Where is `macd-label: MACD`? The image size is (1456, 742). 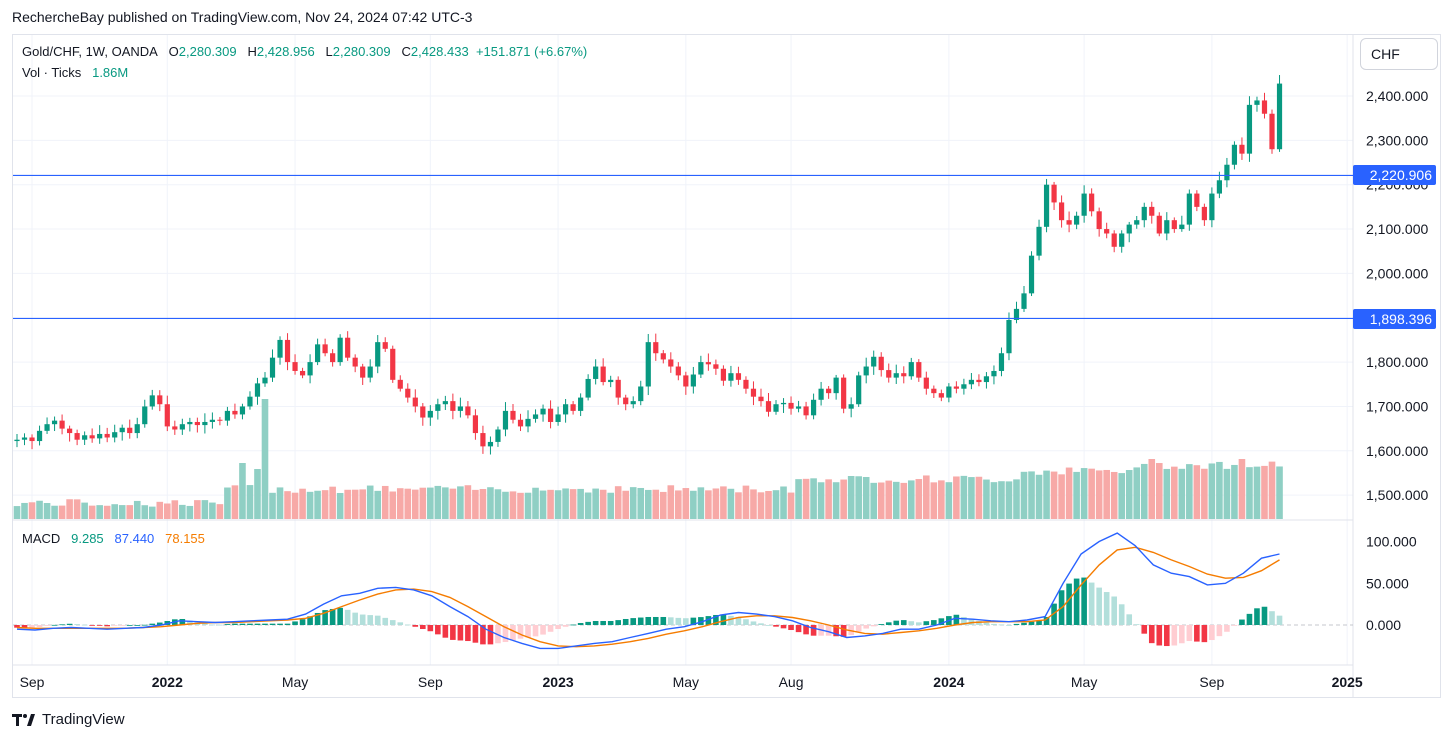 macd-label: MACD is located at coordinates (41, 538).